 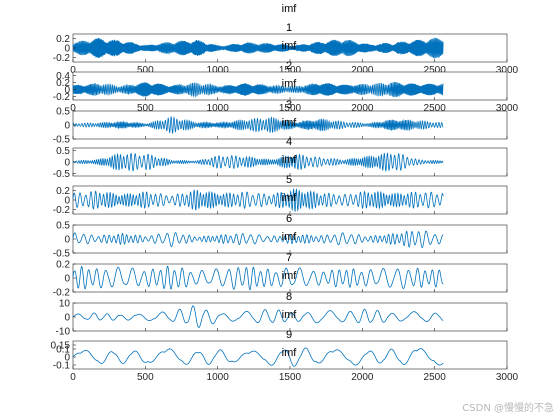 What do you see at coordinates (289, 28) in the screenshot?
I see `panel-title: 1` at bounding box center [289, 28].